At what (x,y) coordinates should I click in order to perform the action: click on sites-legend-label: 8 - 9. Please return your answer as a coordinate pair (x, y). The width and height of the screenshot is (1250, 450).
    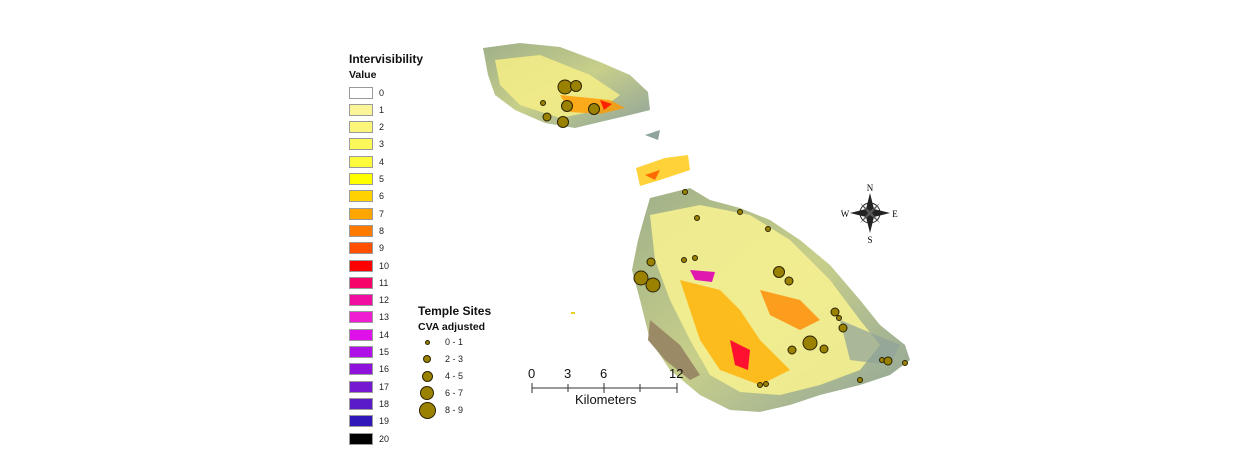
    Looking at the image, I should click on (454, 410).